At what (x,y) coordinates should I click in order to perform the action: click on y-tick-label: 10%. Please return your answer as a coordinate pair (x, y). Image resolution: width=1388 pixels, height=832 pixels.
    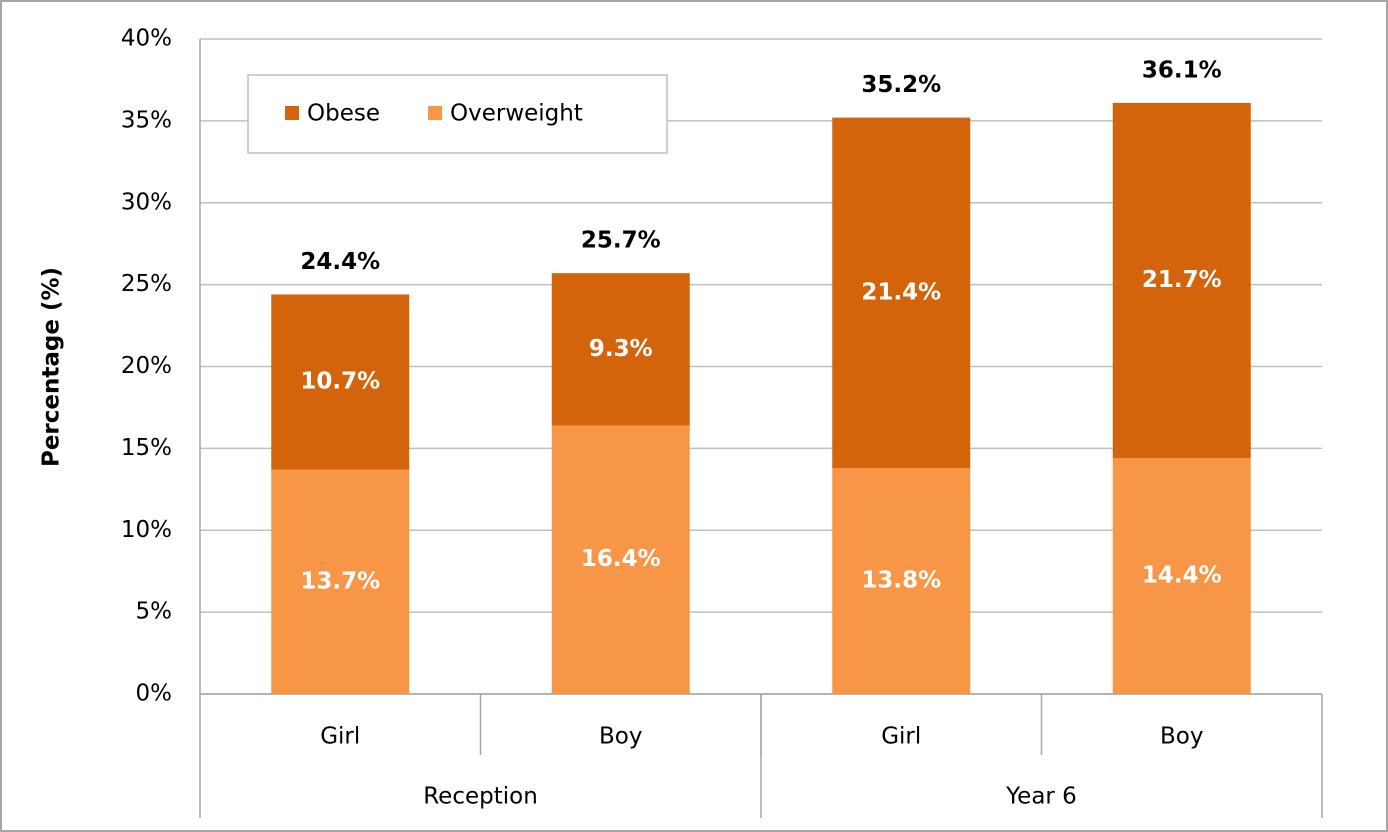
    Looking at the image, I should click on (146, 530).